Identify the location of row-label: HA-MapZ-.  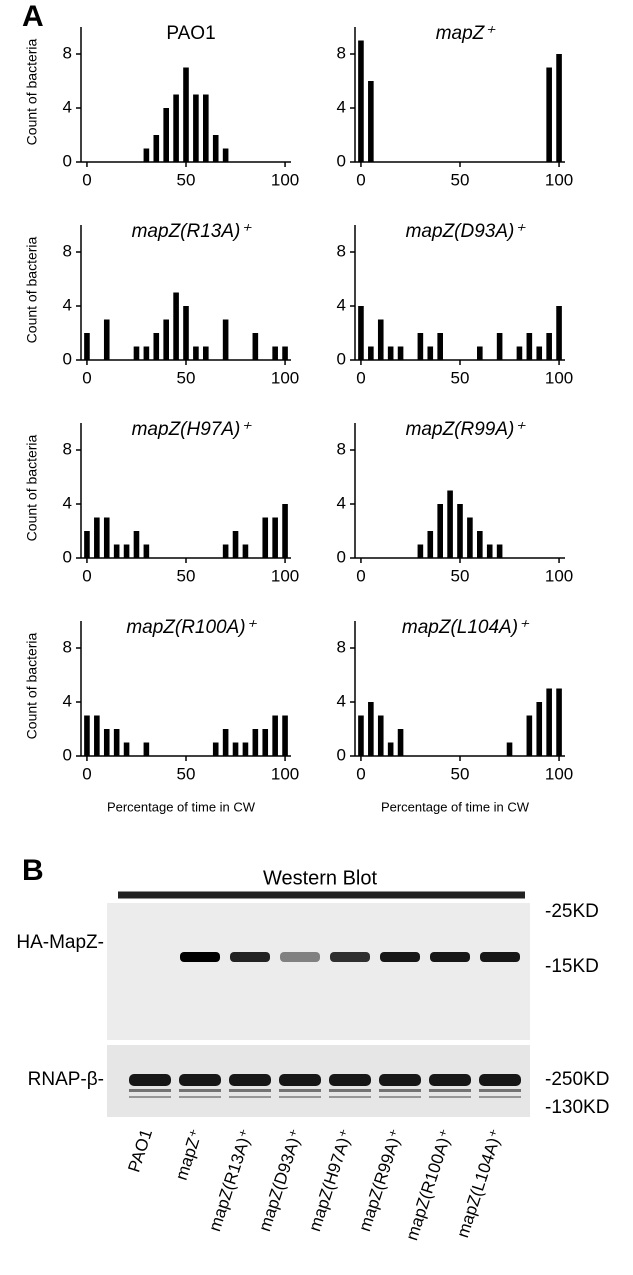
(60, 942).